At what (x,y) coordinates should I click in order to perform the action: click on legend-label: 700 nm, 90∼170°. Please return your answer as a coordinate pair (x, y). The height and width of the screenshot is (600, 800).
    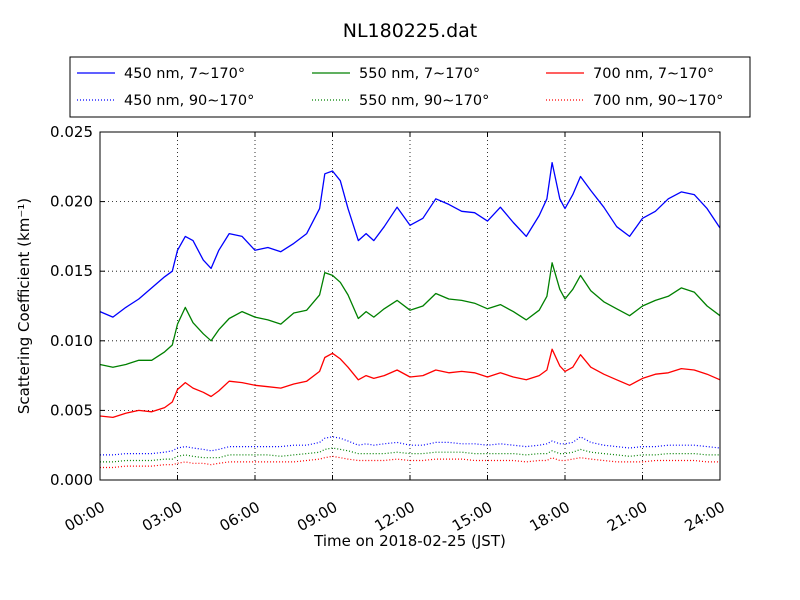
    Looking at the image, I should click on (658, 101).